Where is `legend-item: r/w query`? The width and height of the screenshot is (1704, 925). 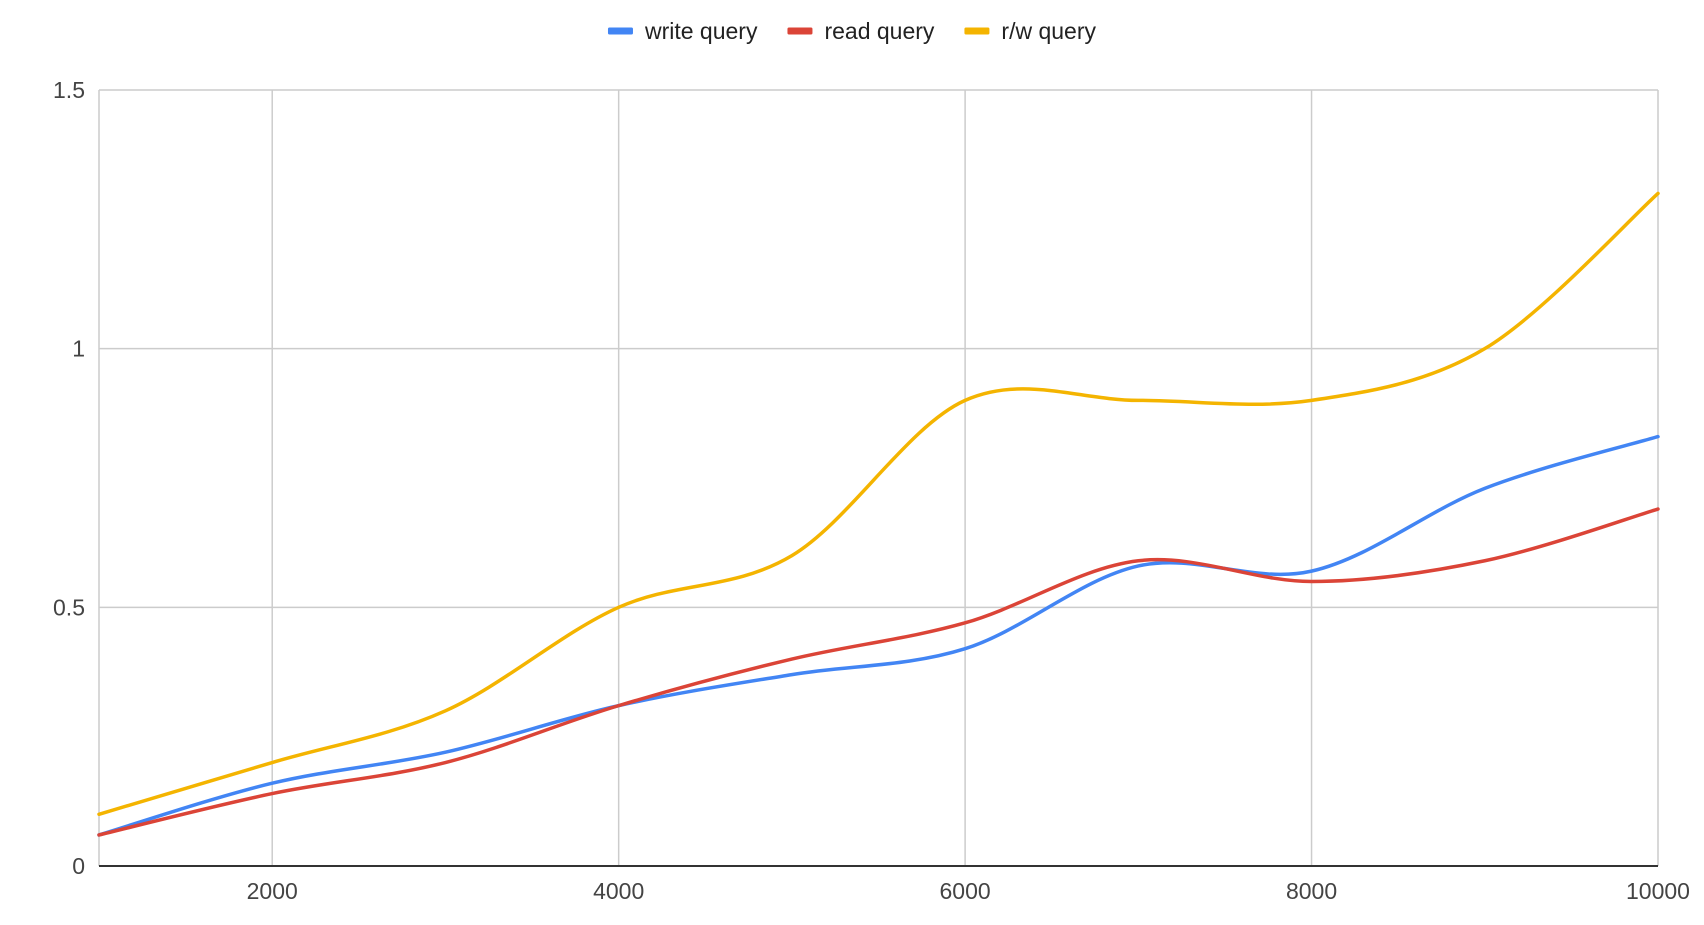 legend-item: r/w query is located at coordinates (1030, 31).